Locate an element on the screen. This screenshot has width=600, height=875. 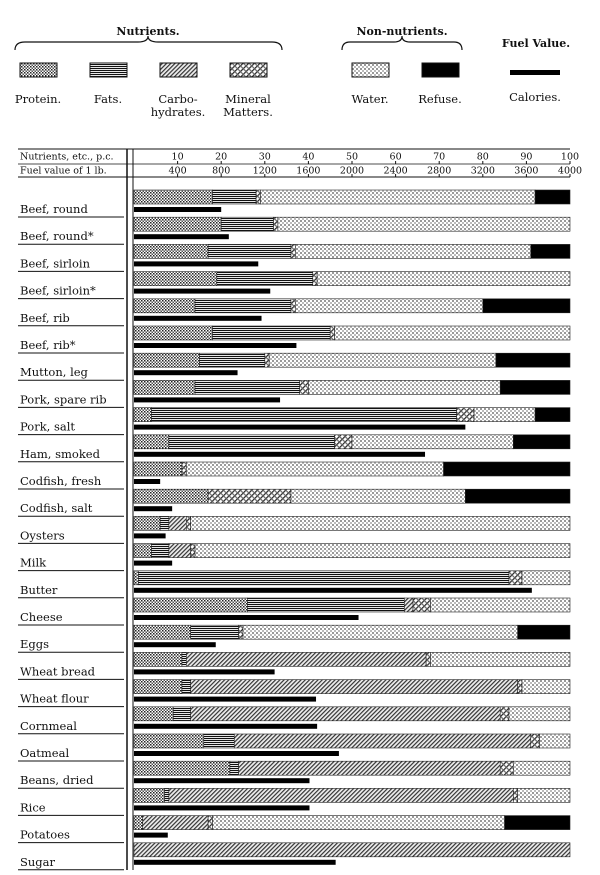
y-tick-label: Sugar is located at coordinates (38, 862).